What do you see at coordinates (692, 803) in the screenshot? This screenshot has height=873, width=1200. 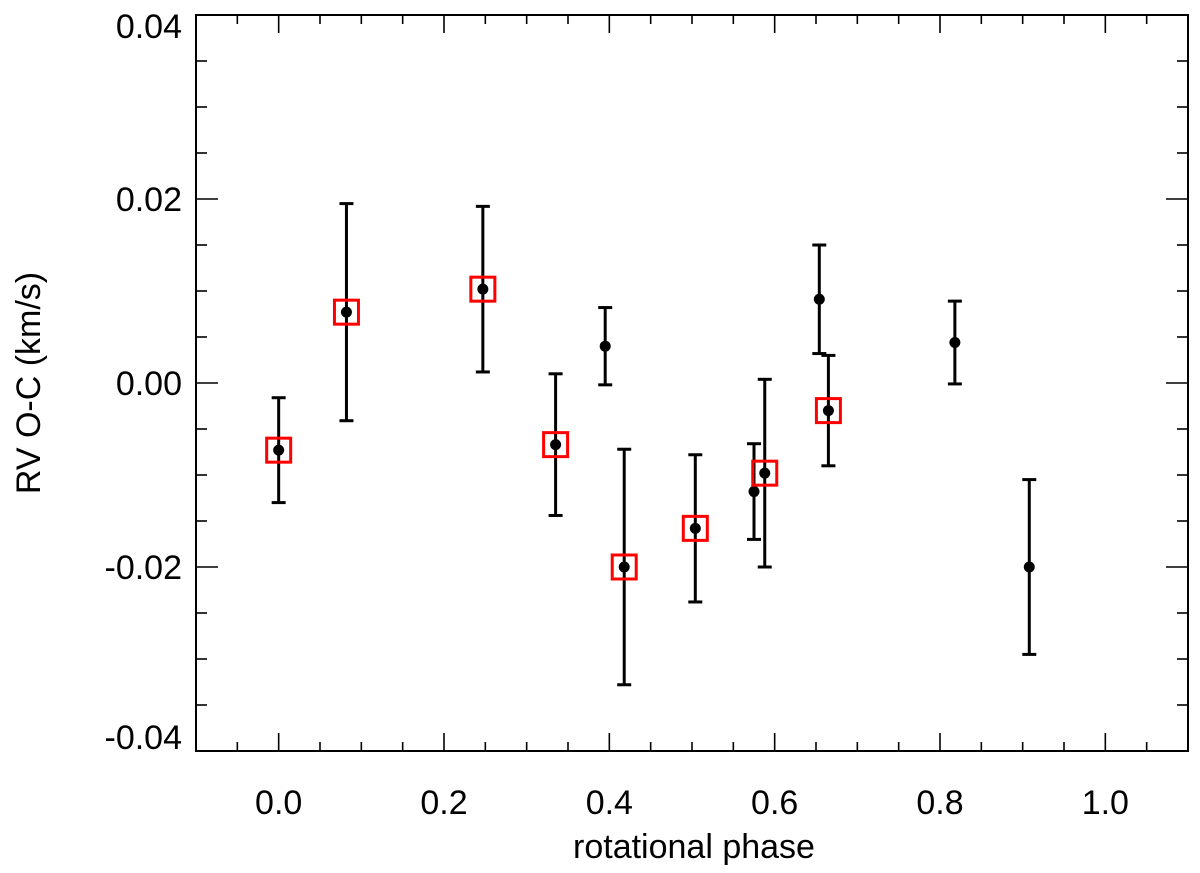 I see `x-axis-tick-labels: 0.0 0.2 0.4 0.6 0.8 1.0` at bounding box center [692, 803].